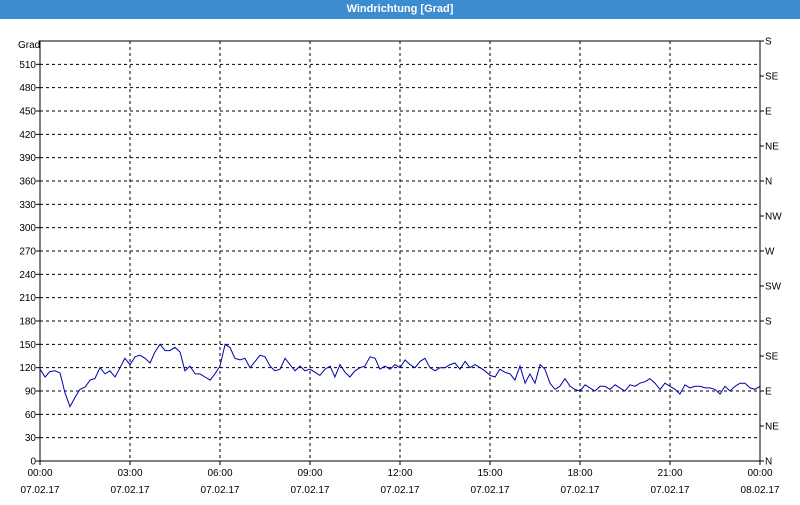 This screenshot has height=505, width=800. Describe the element at coordinates (579, 473) in the screenshot. I see `x-tick-label-time: 18:00` at that location.